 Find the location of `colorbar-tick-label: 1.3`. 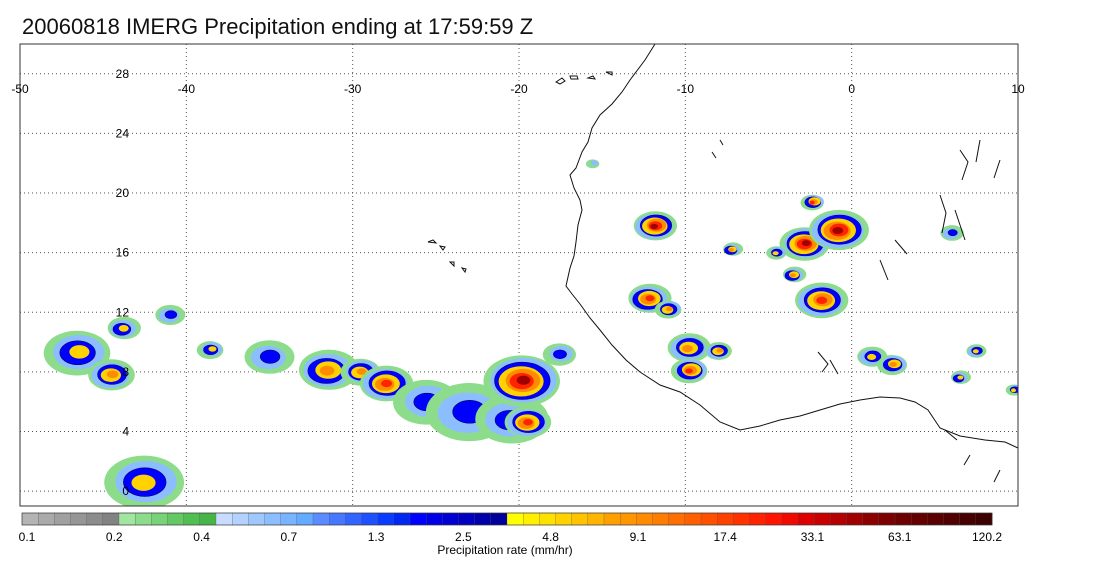

colorbar-tick-label: 1.3 is located at coordinates (376, 537).